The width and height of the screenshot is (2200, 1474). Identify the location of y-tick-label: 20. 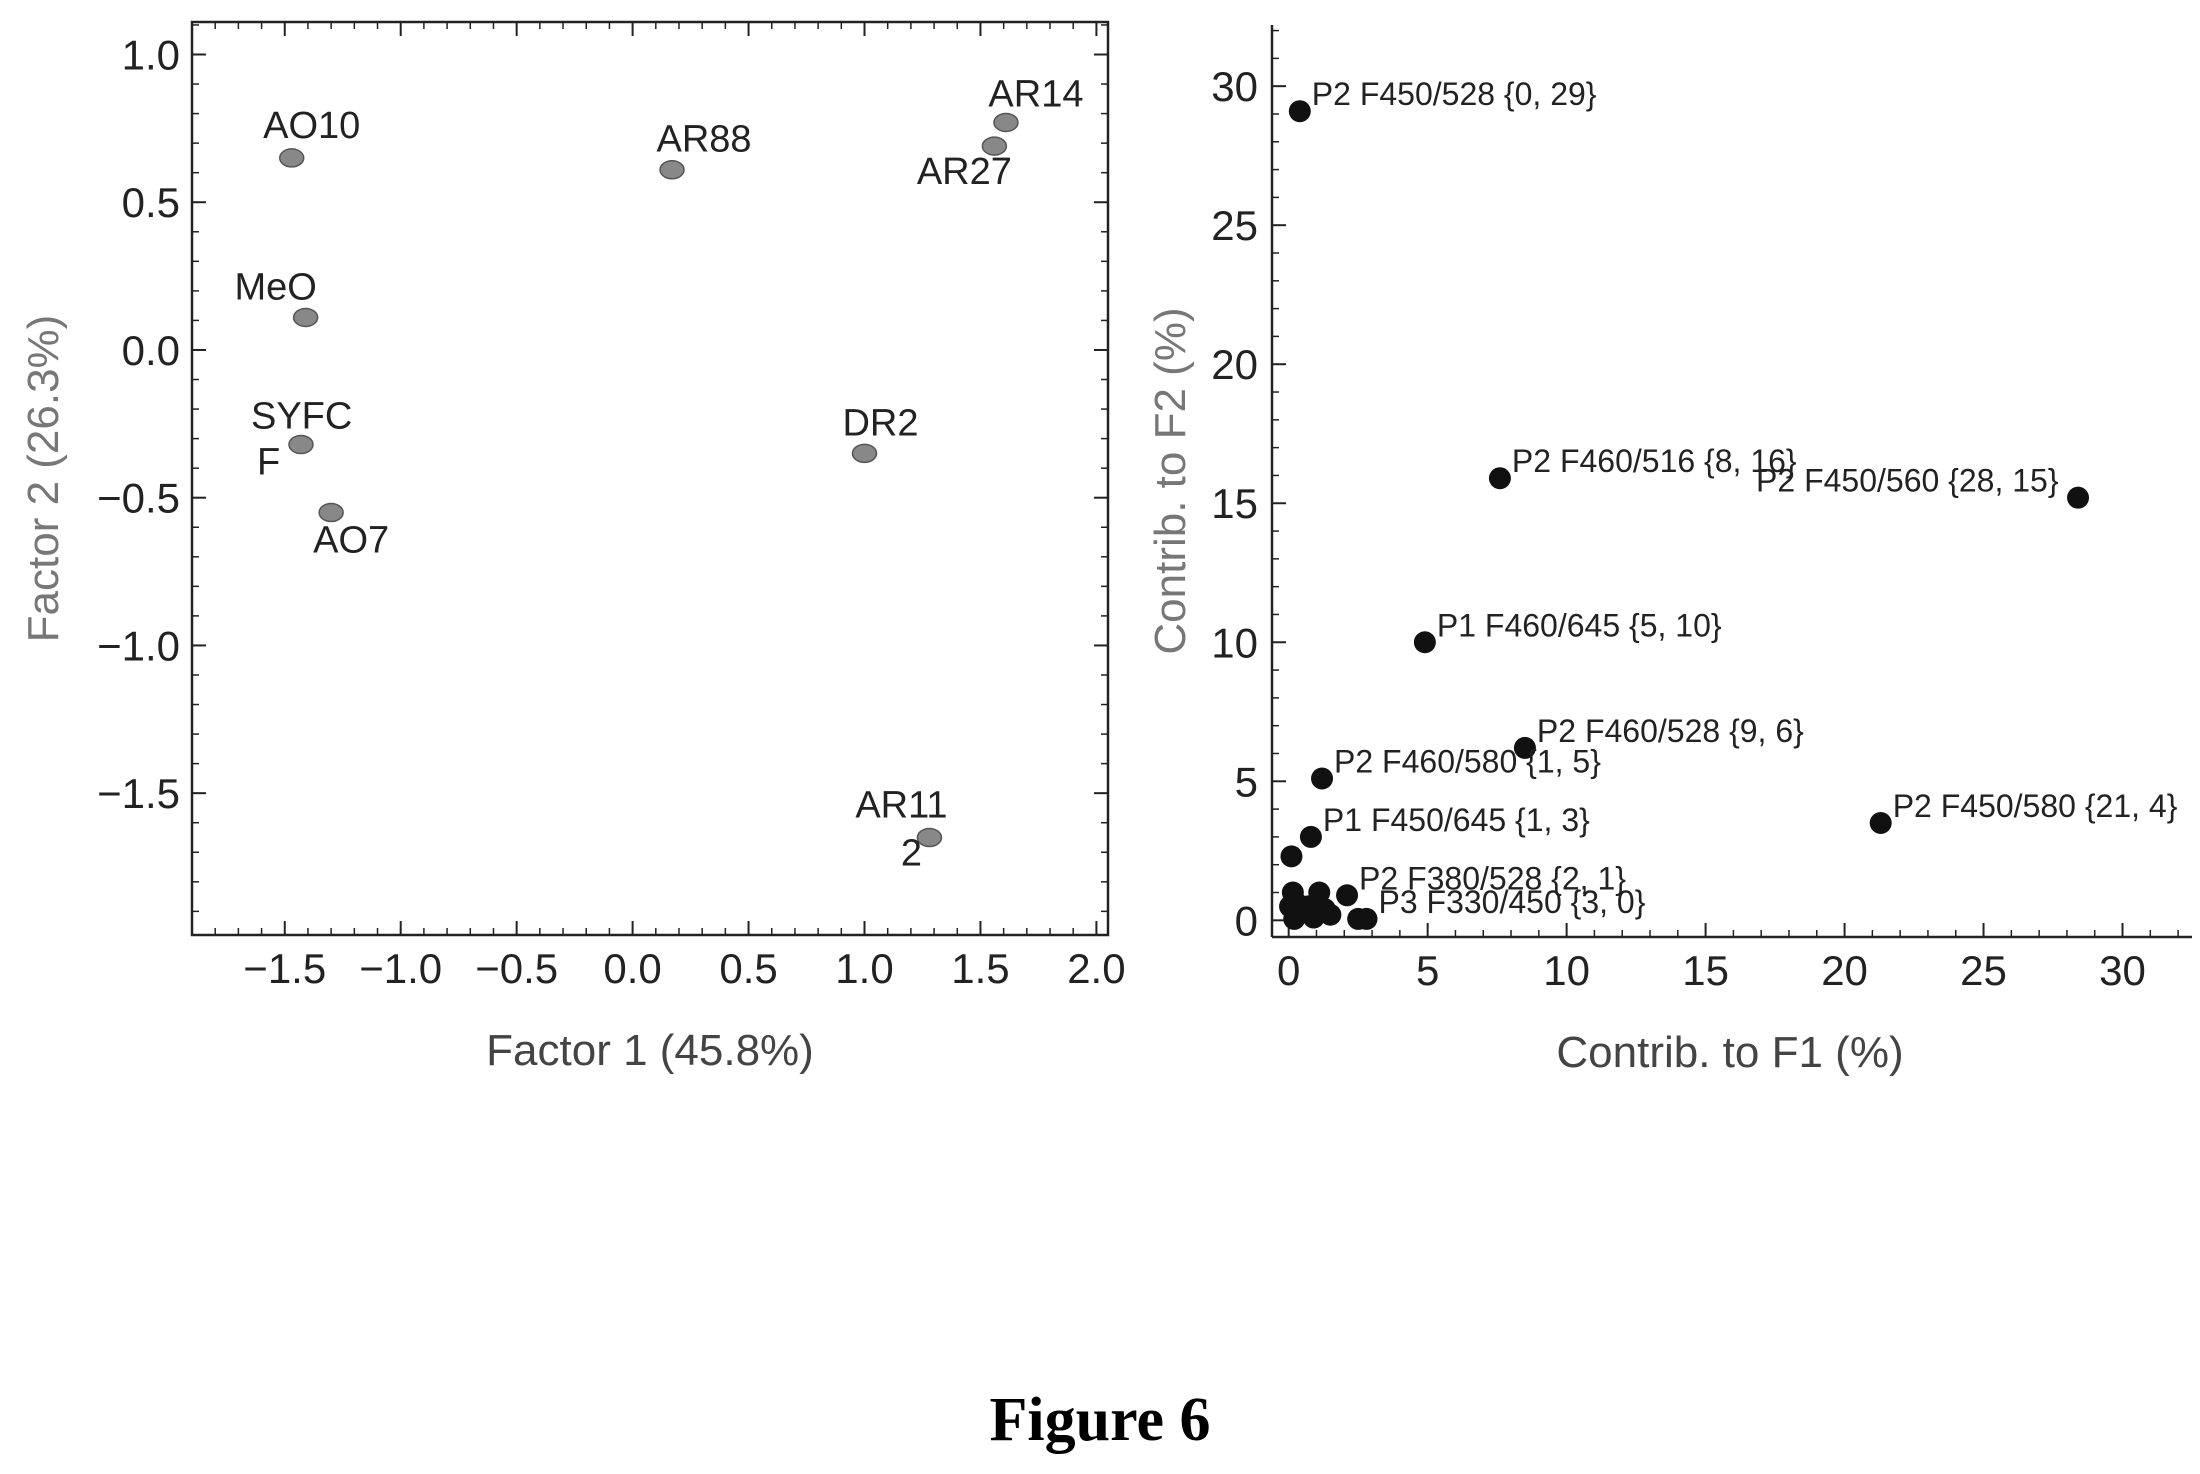
(1234, 364).